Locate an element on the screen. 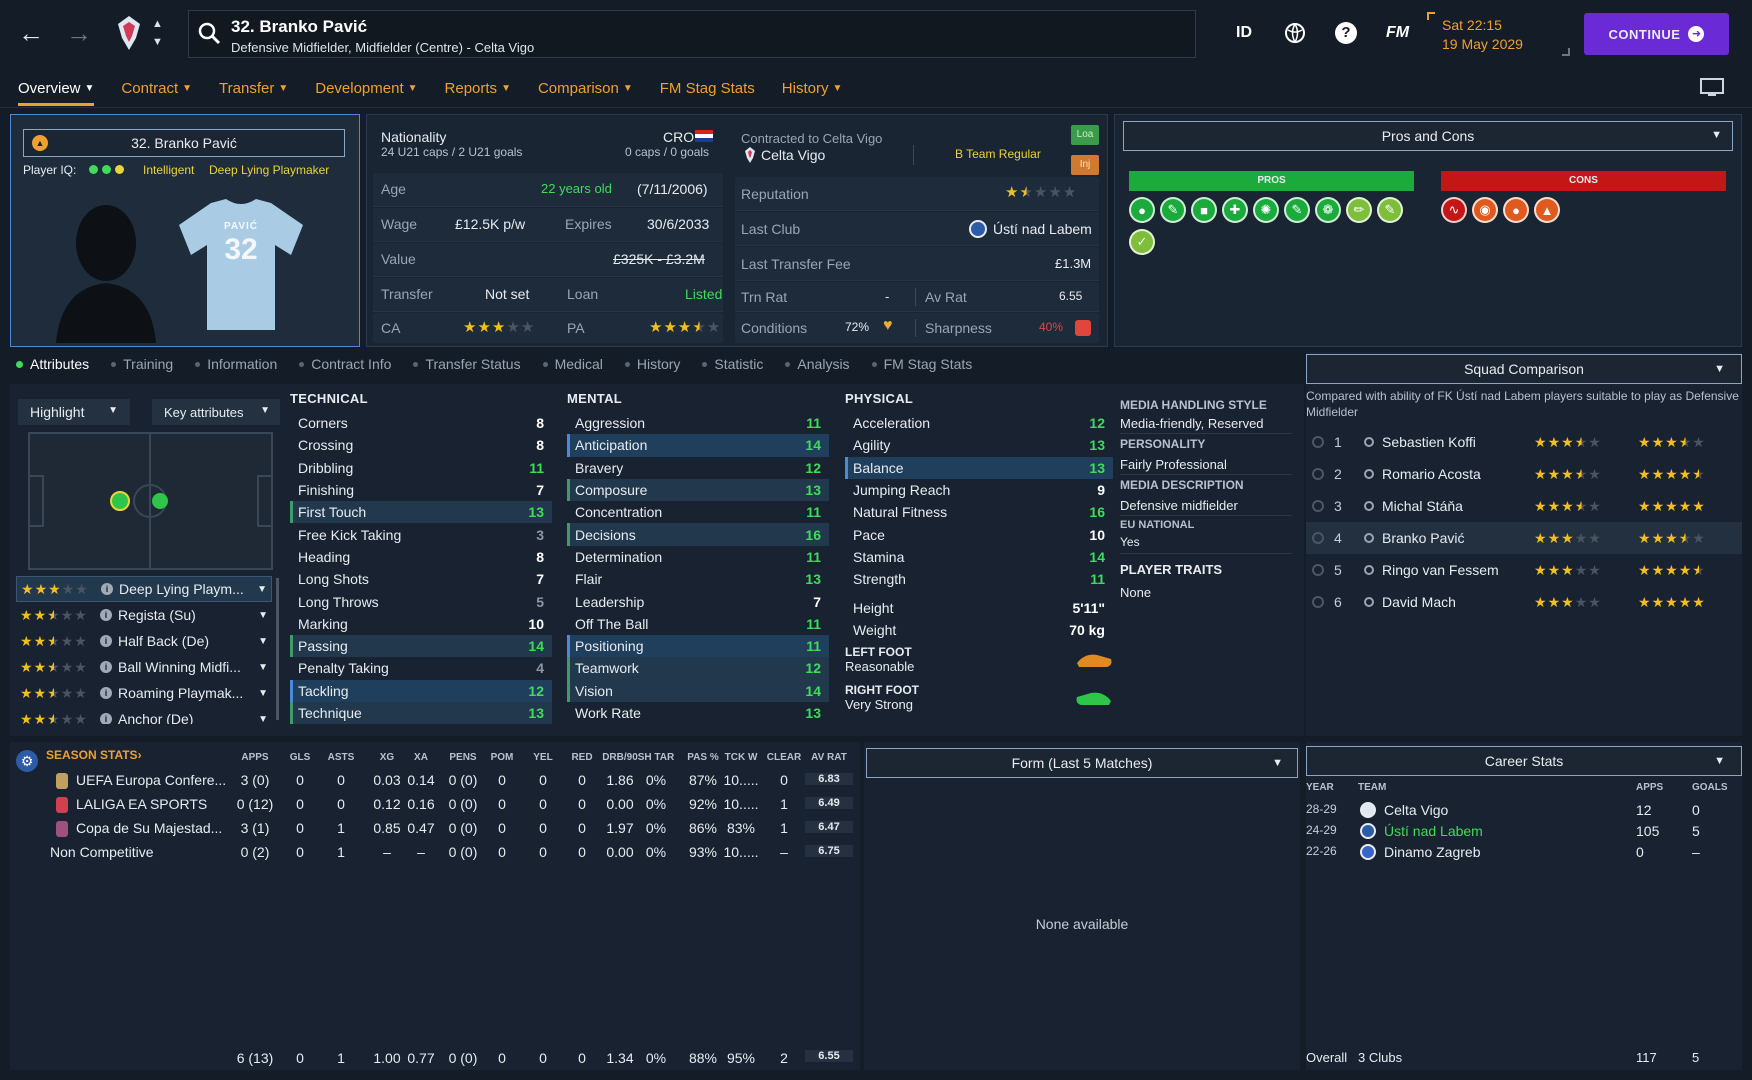  id-button: ID is located at coordinates (1244, 32).